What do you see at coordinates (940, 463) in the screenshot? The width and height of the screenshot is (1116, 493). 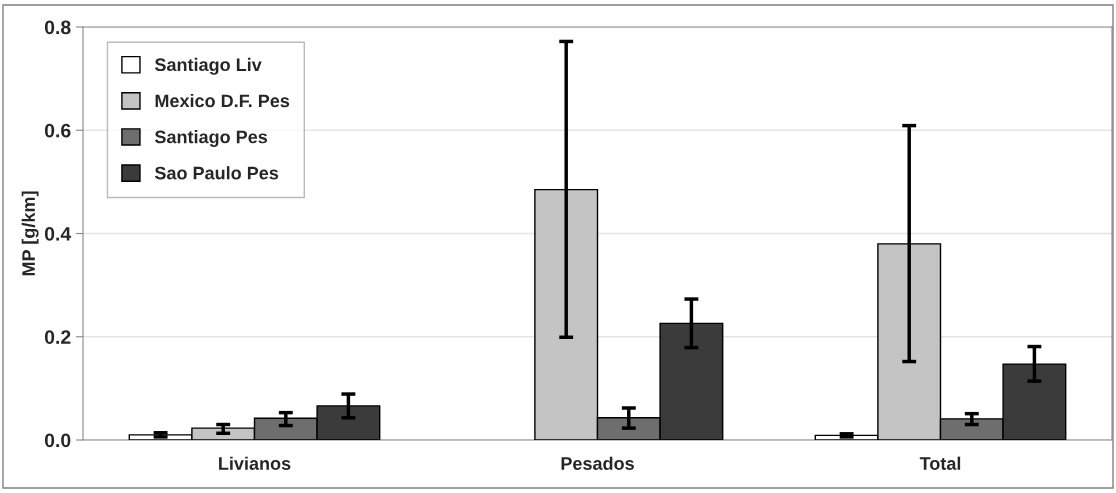 I see `x-tick-label: Total` at bounding box center [940, 463].